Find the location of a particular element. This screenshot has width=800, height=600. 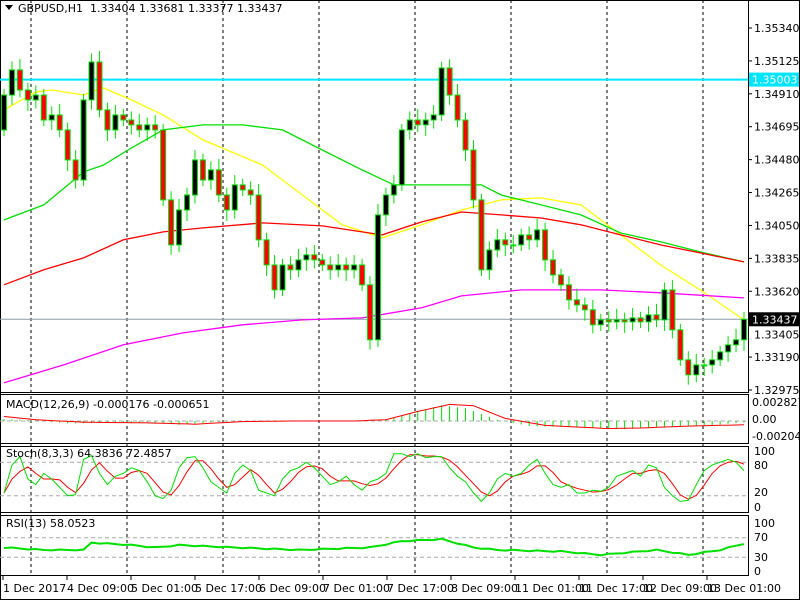

price-label: 1.34050 is located at coordinates (777, 225).